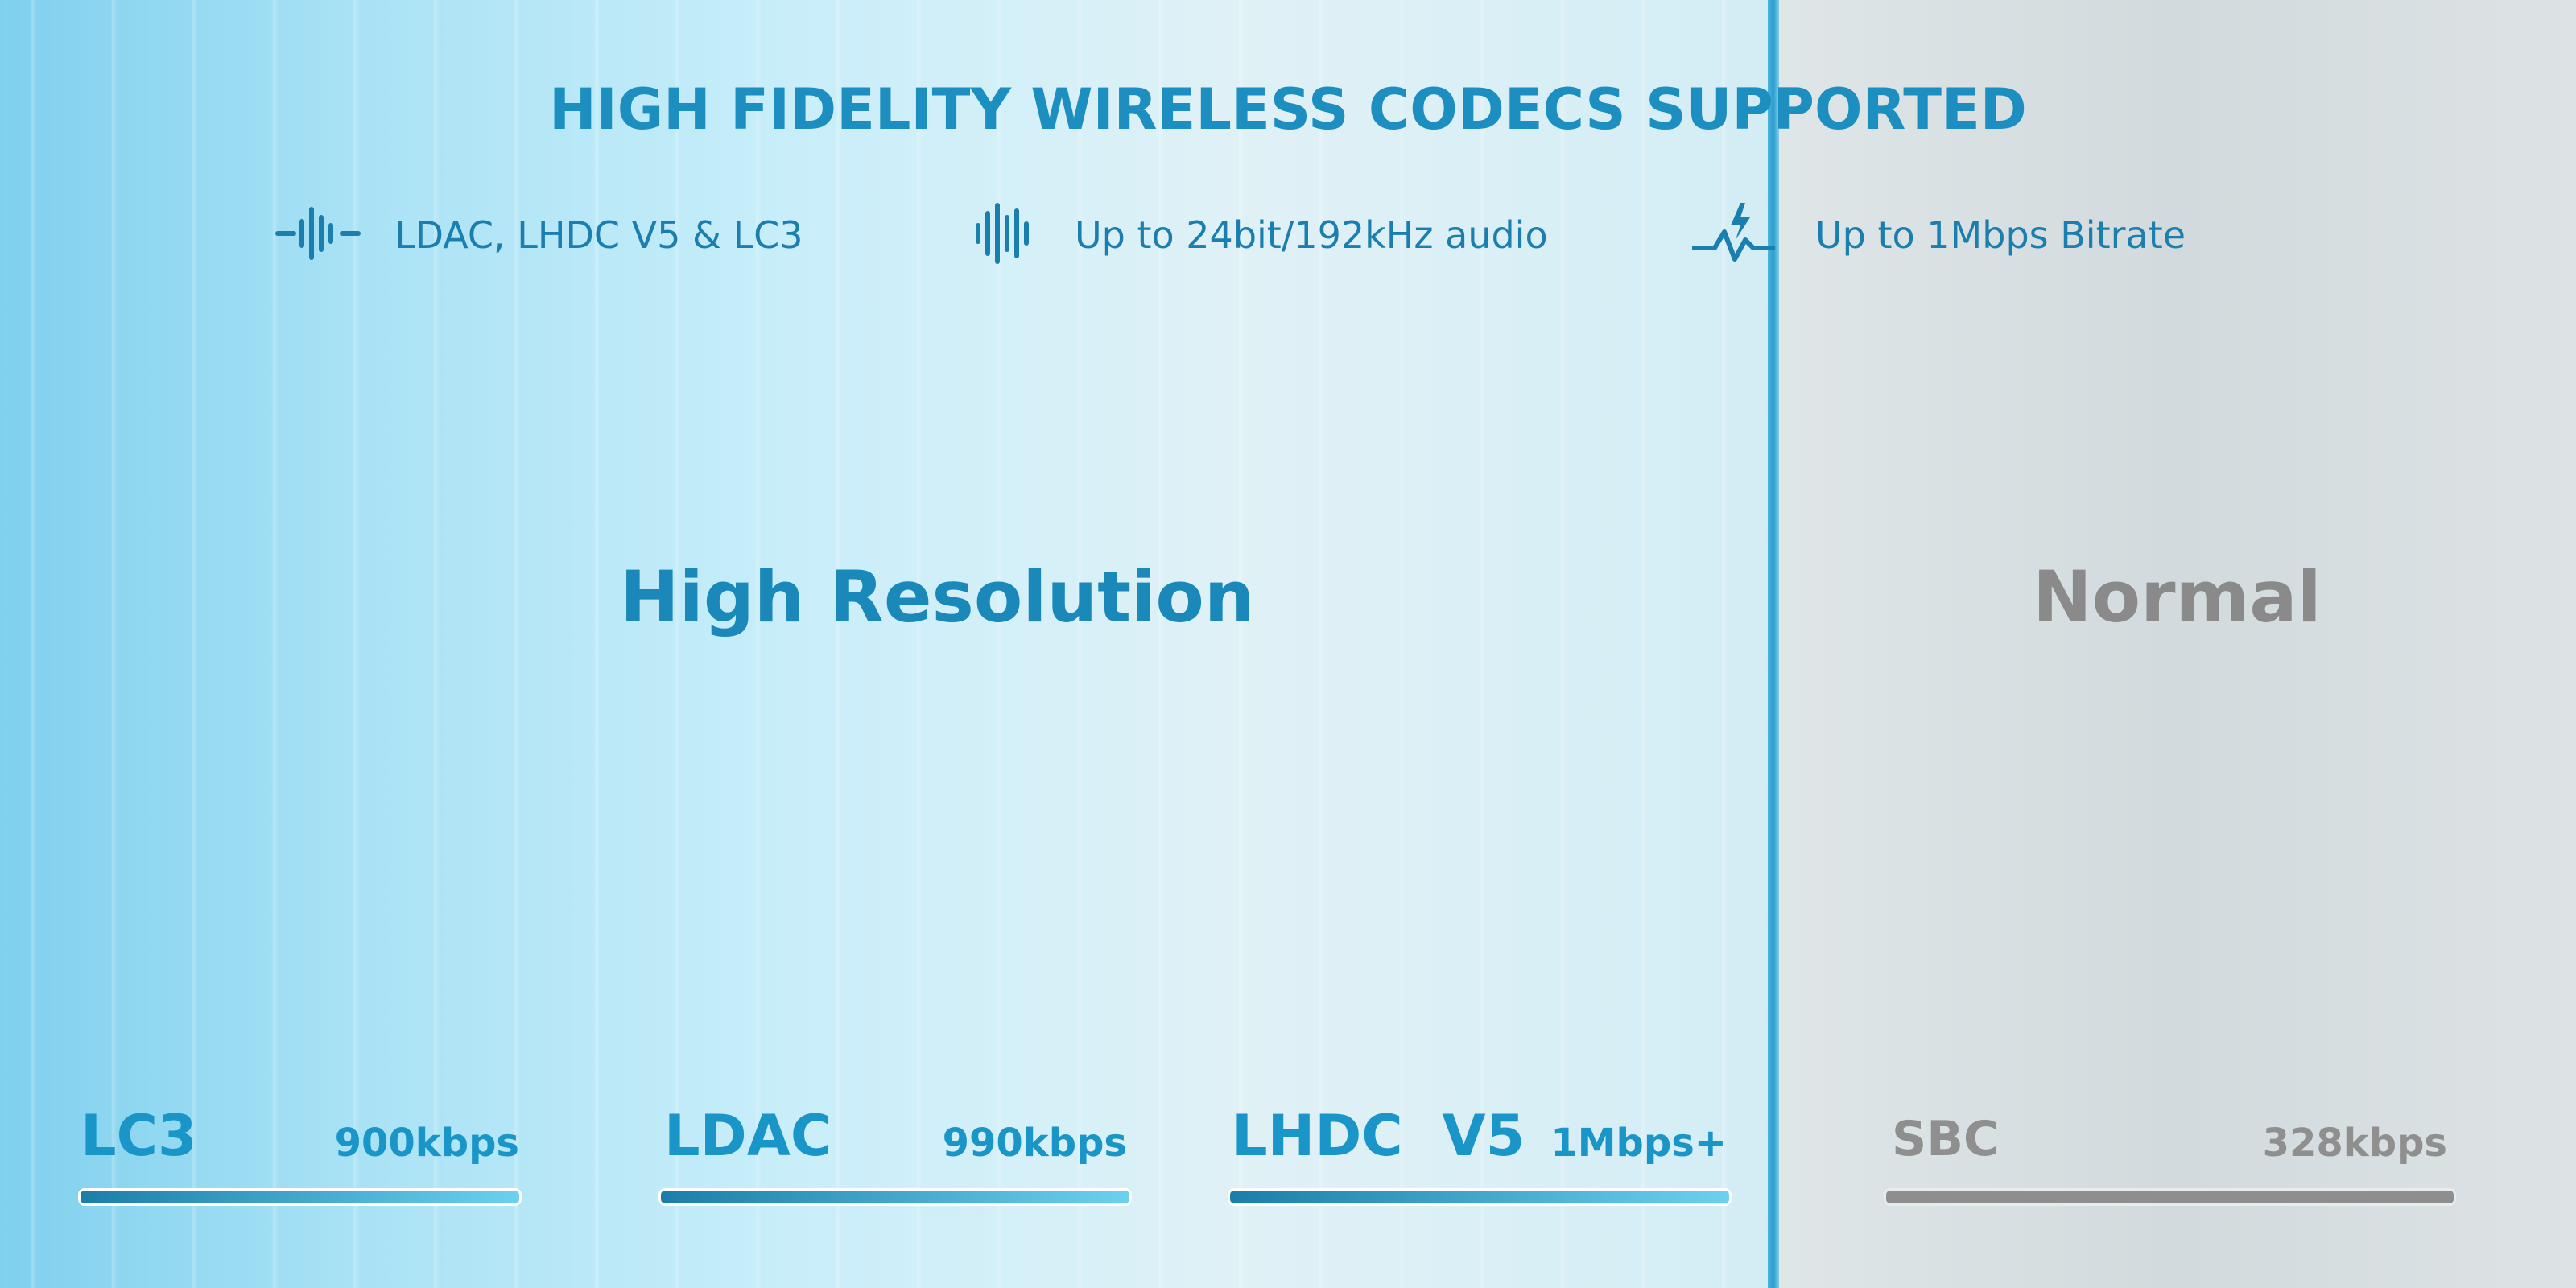 The height and width of the screenshot is (1288, 2576). I want to click on codec-name: LC3, so click(138, 1136).